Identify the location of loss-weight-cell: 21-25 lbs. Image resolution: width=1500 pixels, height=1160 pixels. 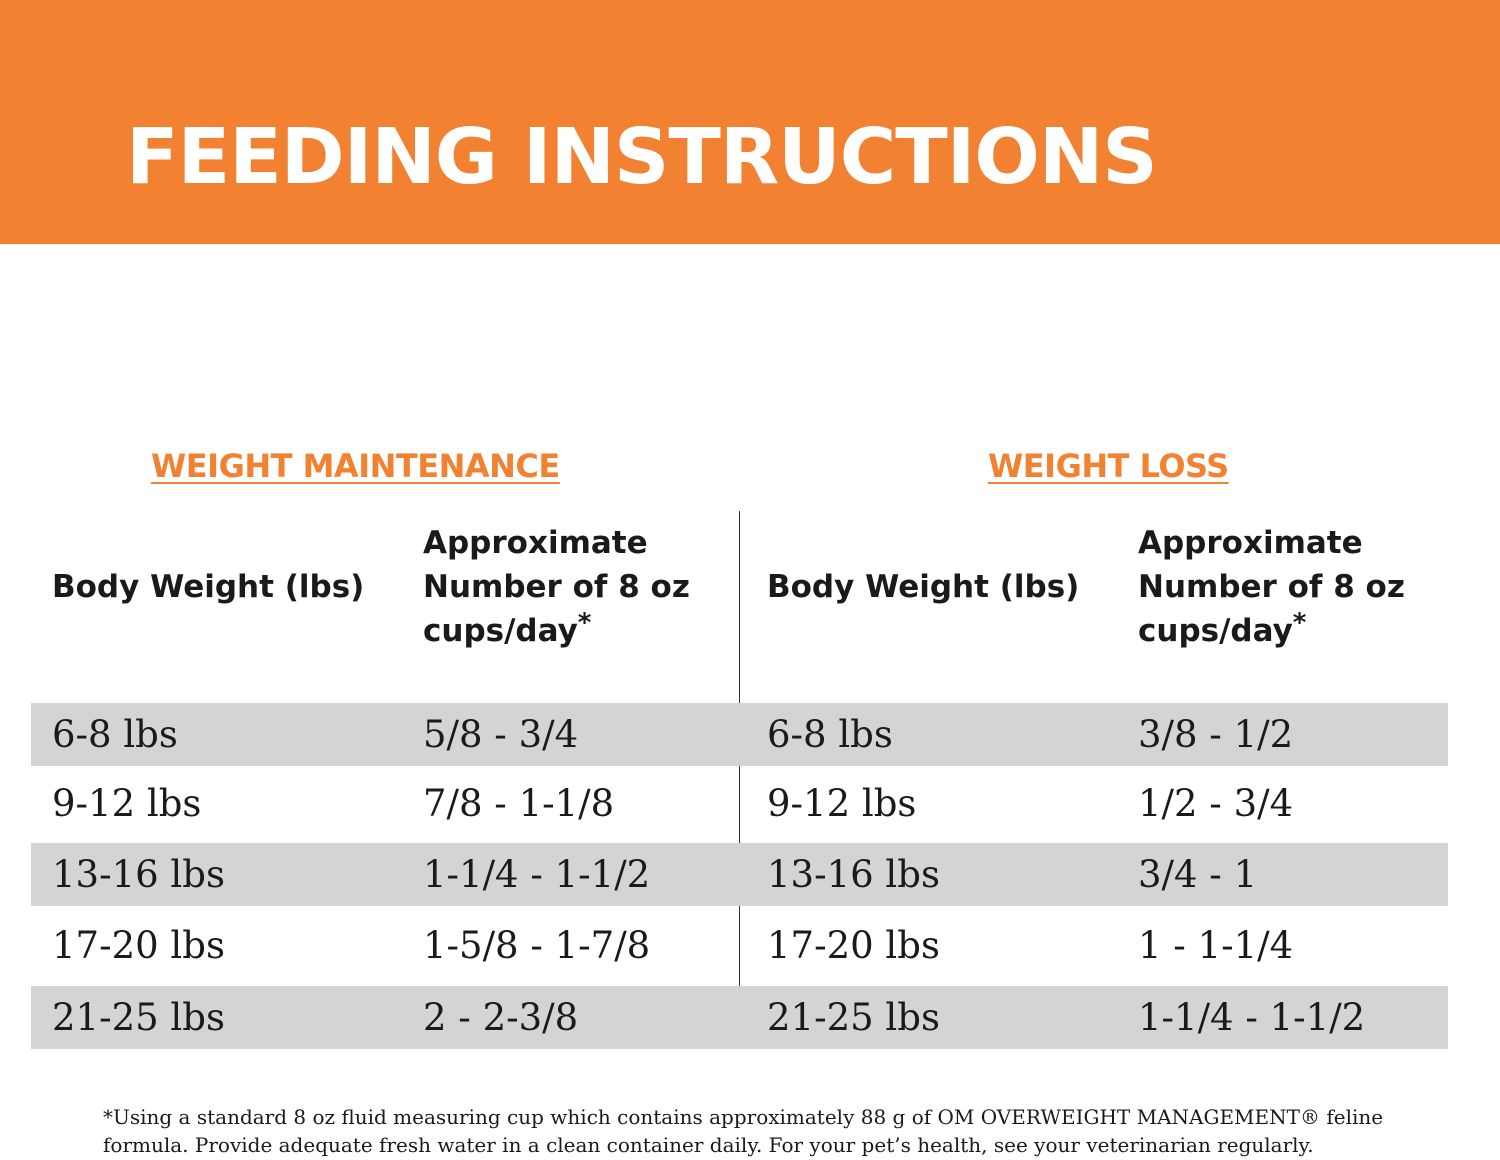
(853, 1017).